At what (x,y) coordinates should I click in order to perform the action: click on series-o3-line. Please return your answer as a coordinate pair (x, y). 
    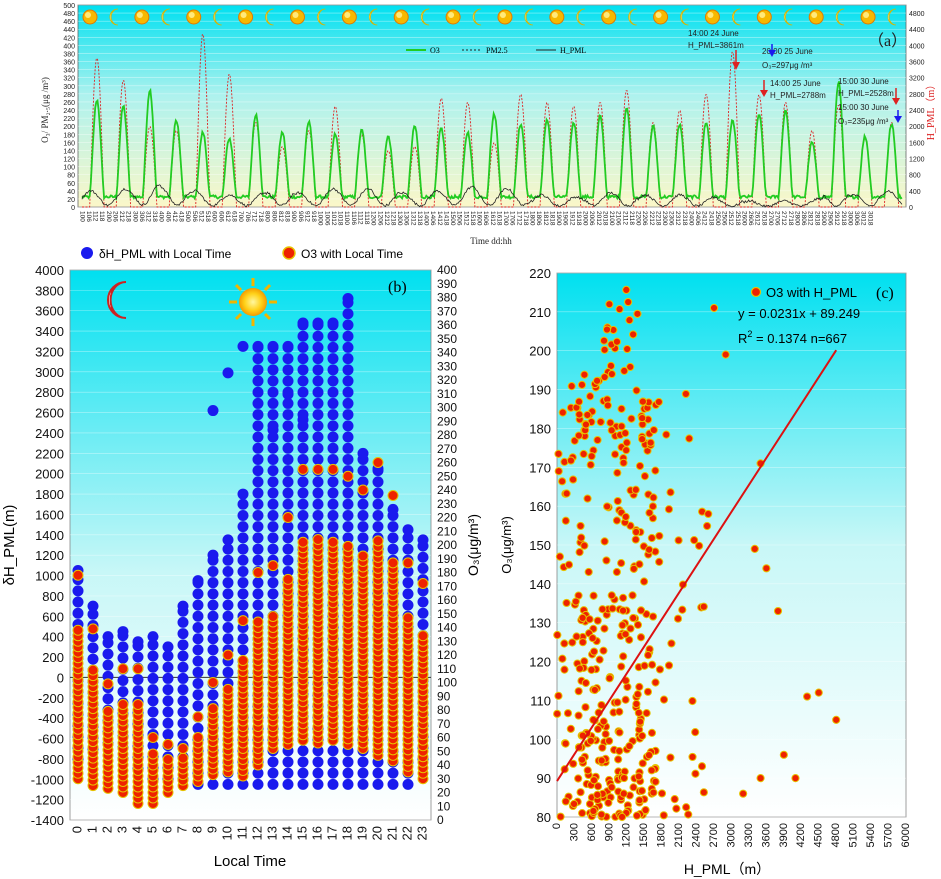
    Looking at the image, I should click on (492, 141).